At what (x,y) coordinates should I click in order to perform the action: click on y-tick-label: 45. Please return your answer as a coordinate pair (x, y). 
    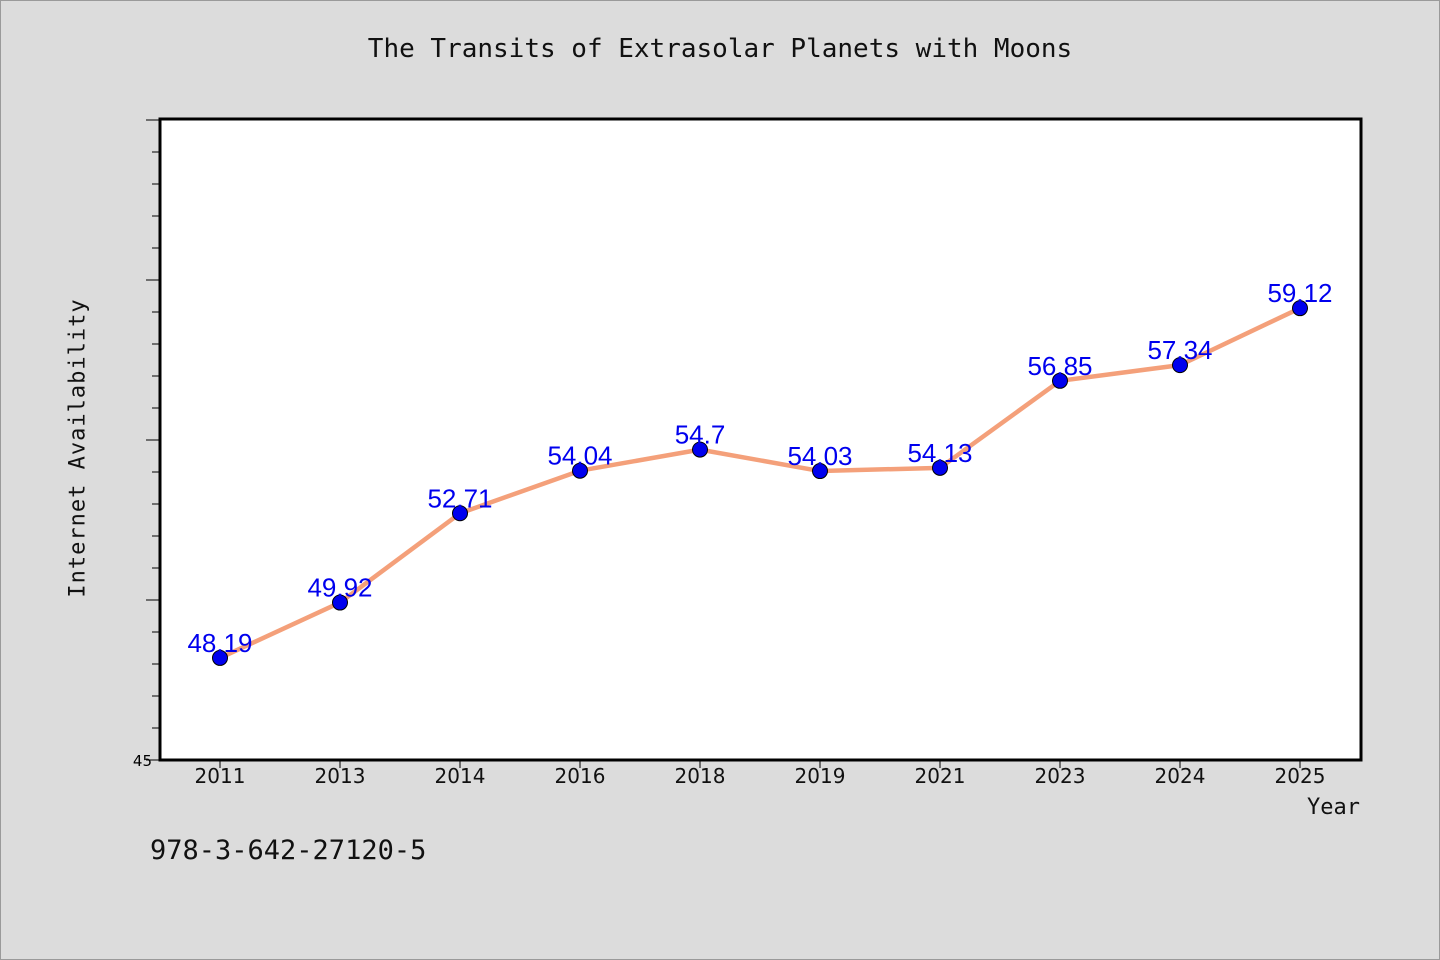
    Looking at the image, I should click on (142, 761).